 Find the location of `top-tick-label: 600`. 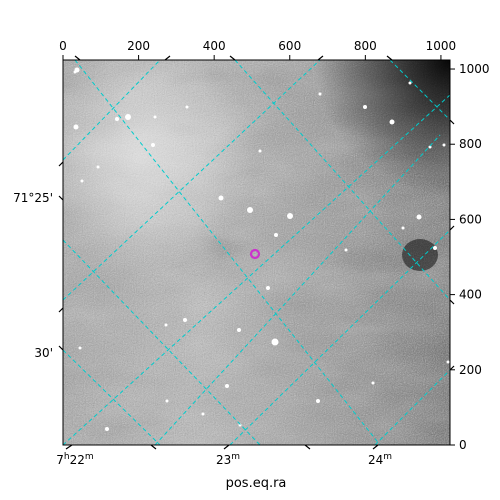

top-tick-label: 600 is located at coordinates (289, 46).